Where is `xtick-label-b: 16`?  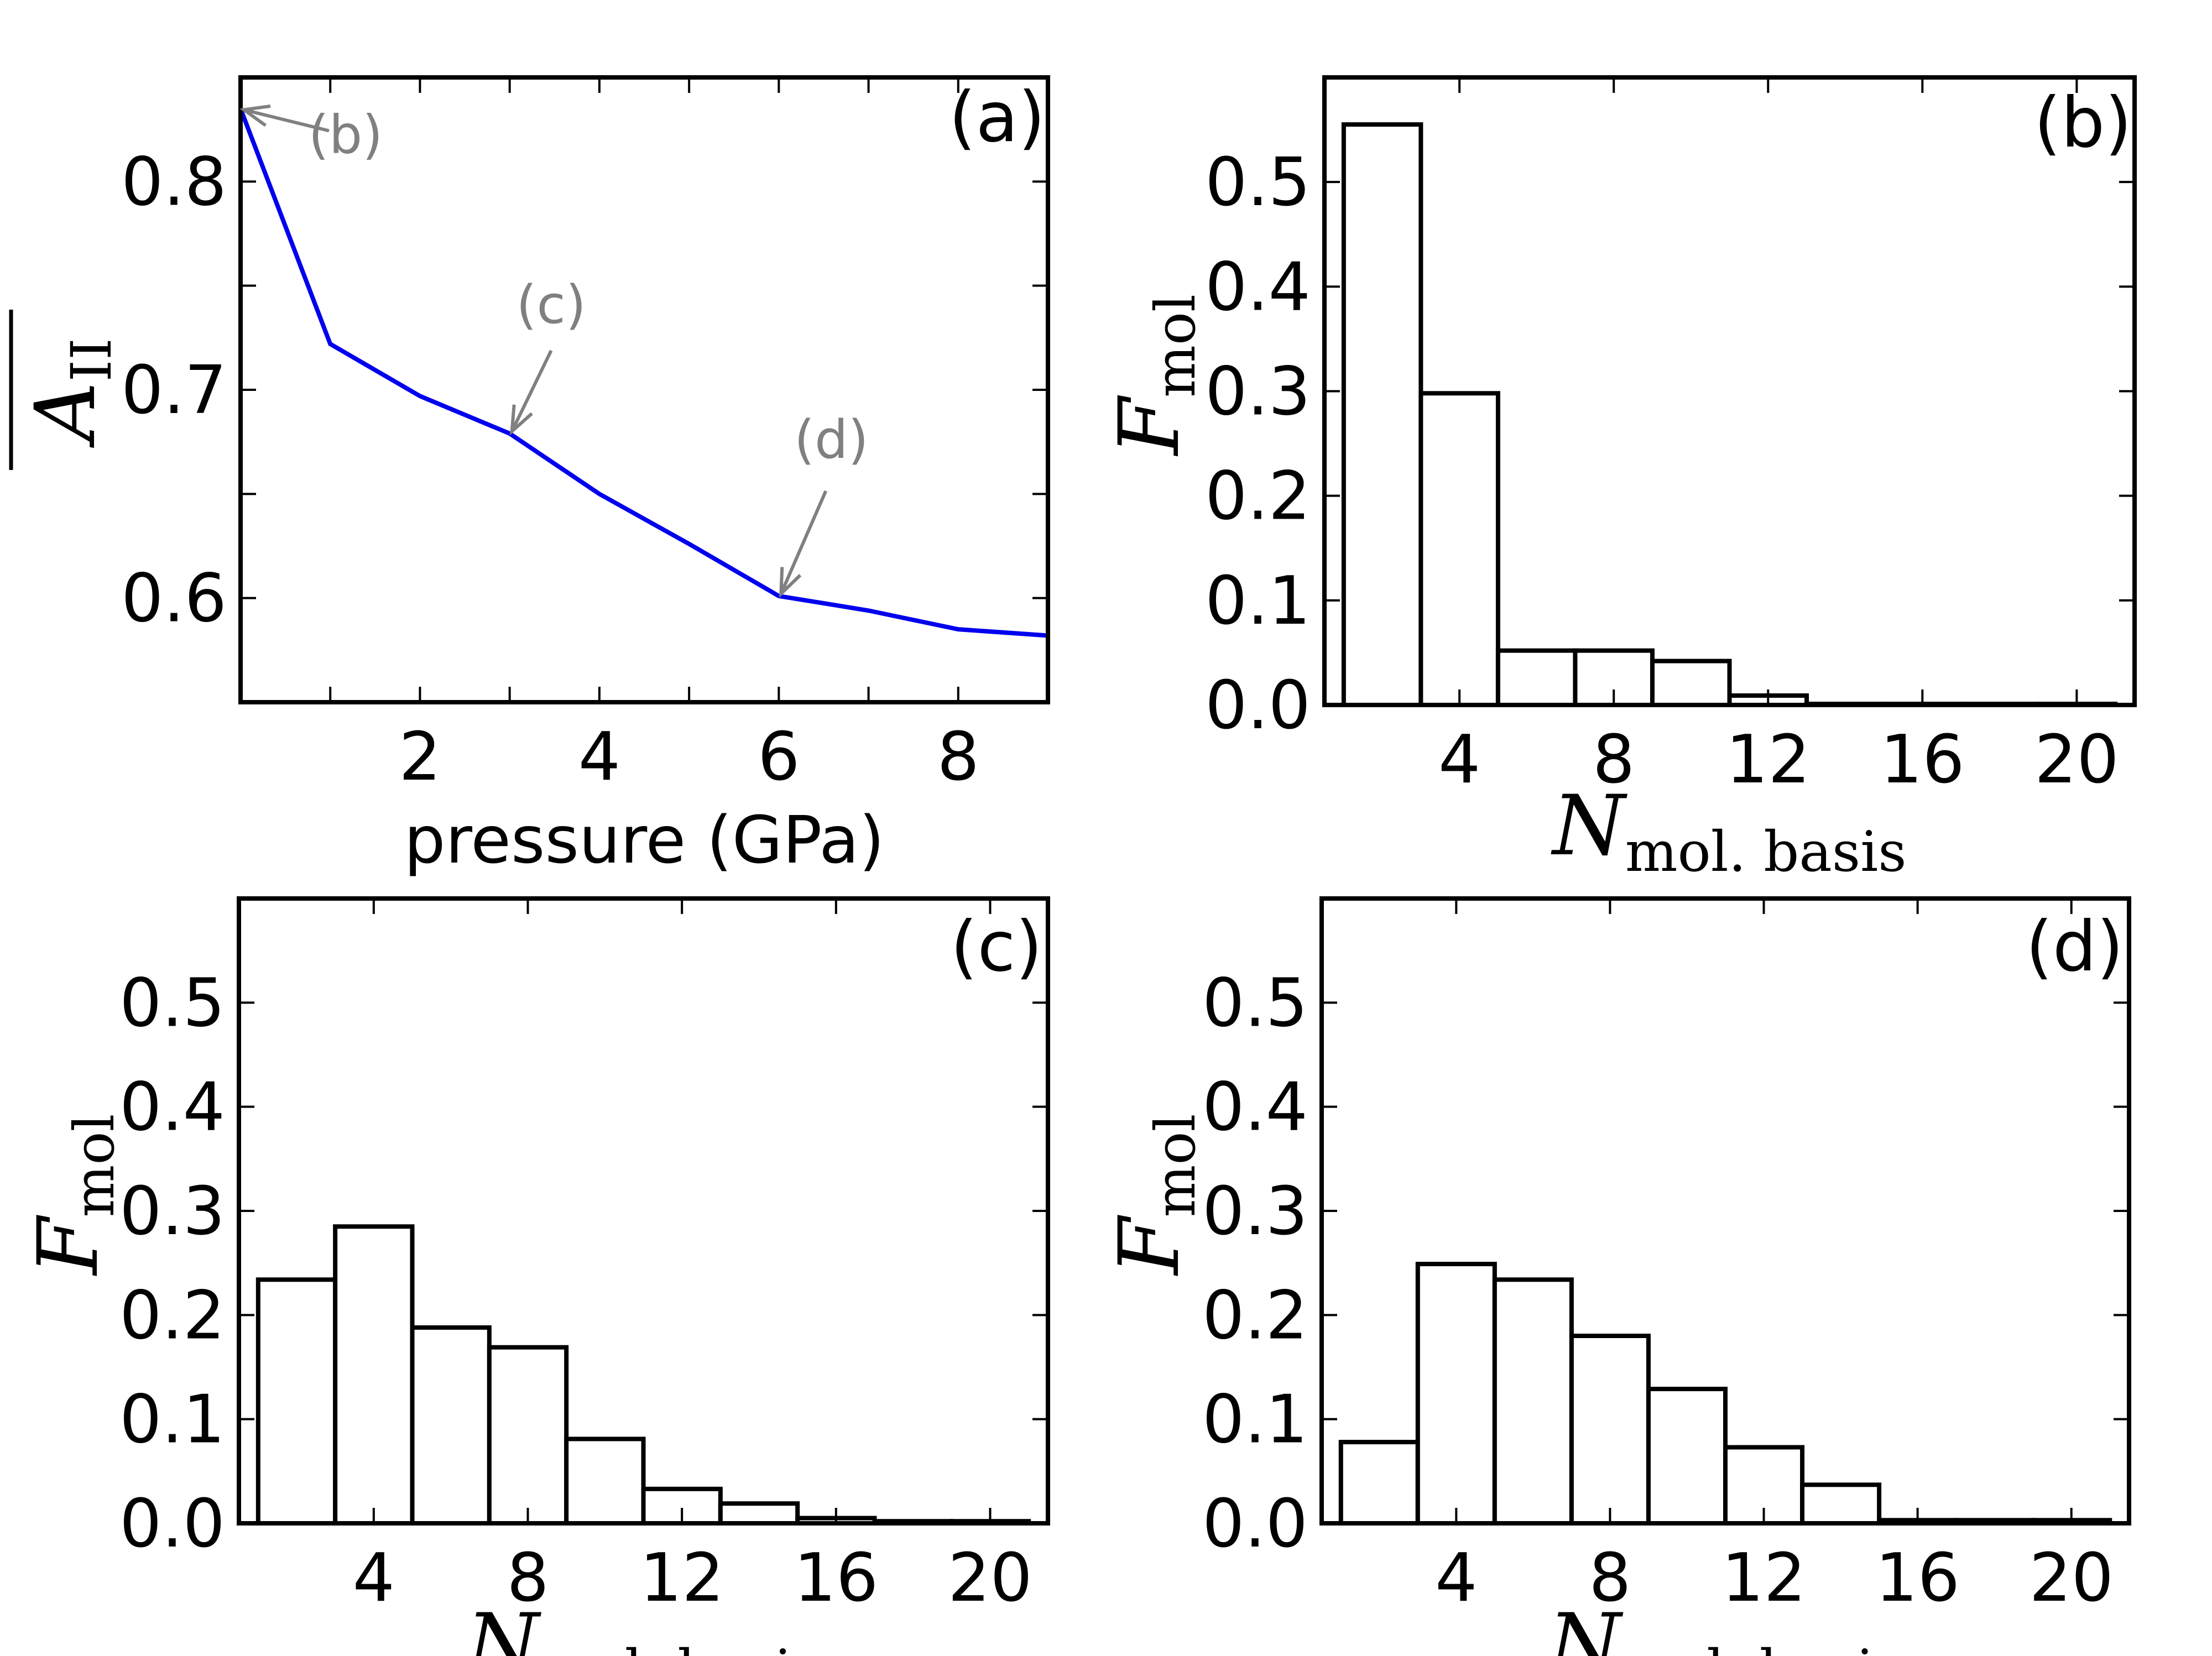
xtick-label-b: 16 is located at coordinates (1923, 760).